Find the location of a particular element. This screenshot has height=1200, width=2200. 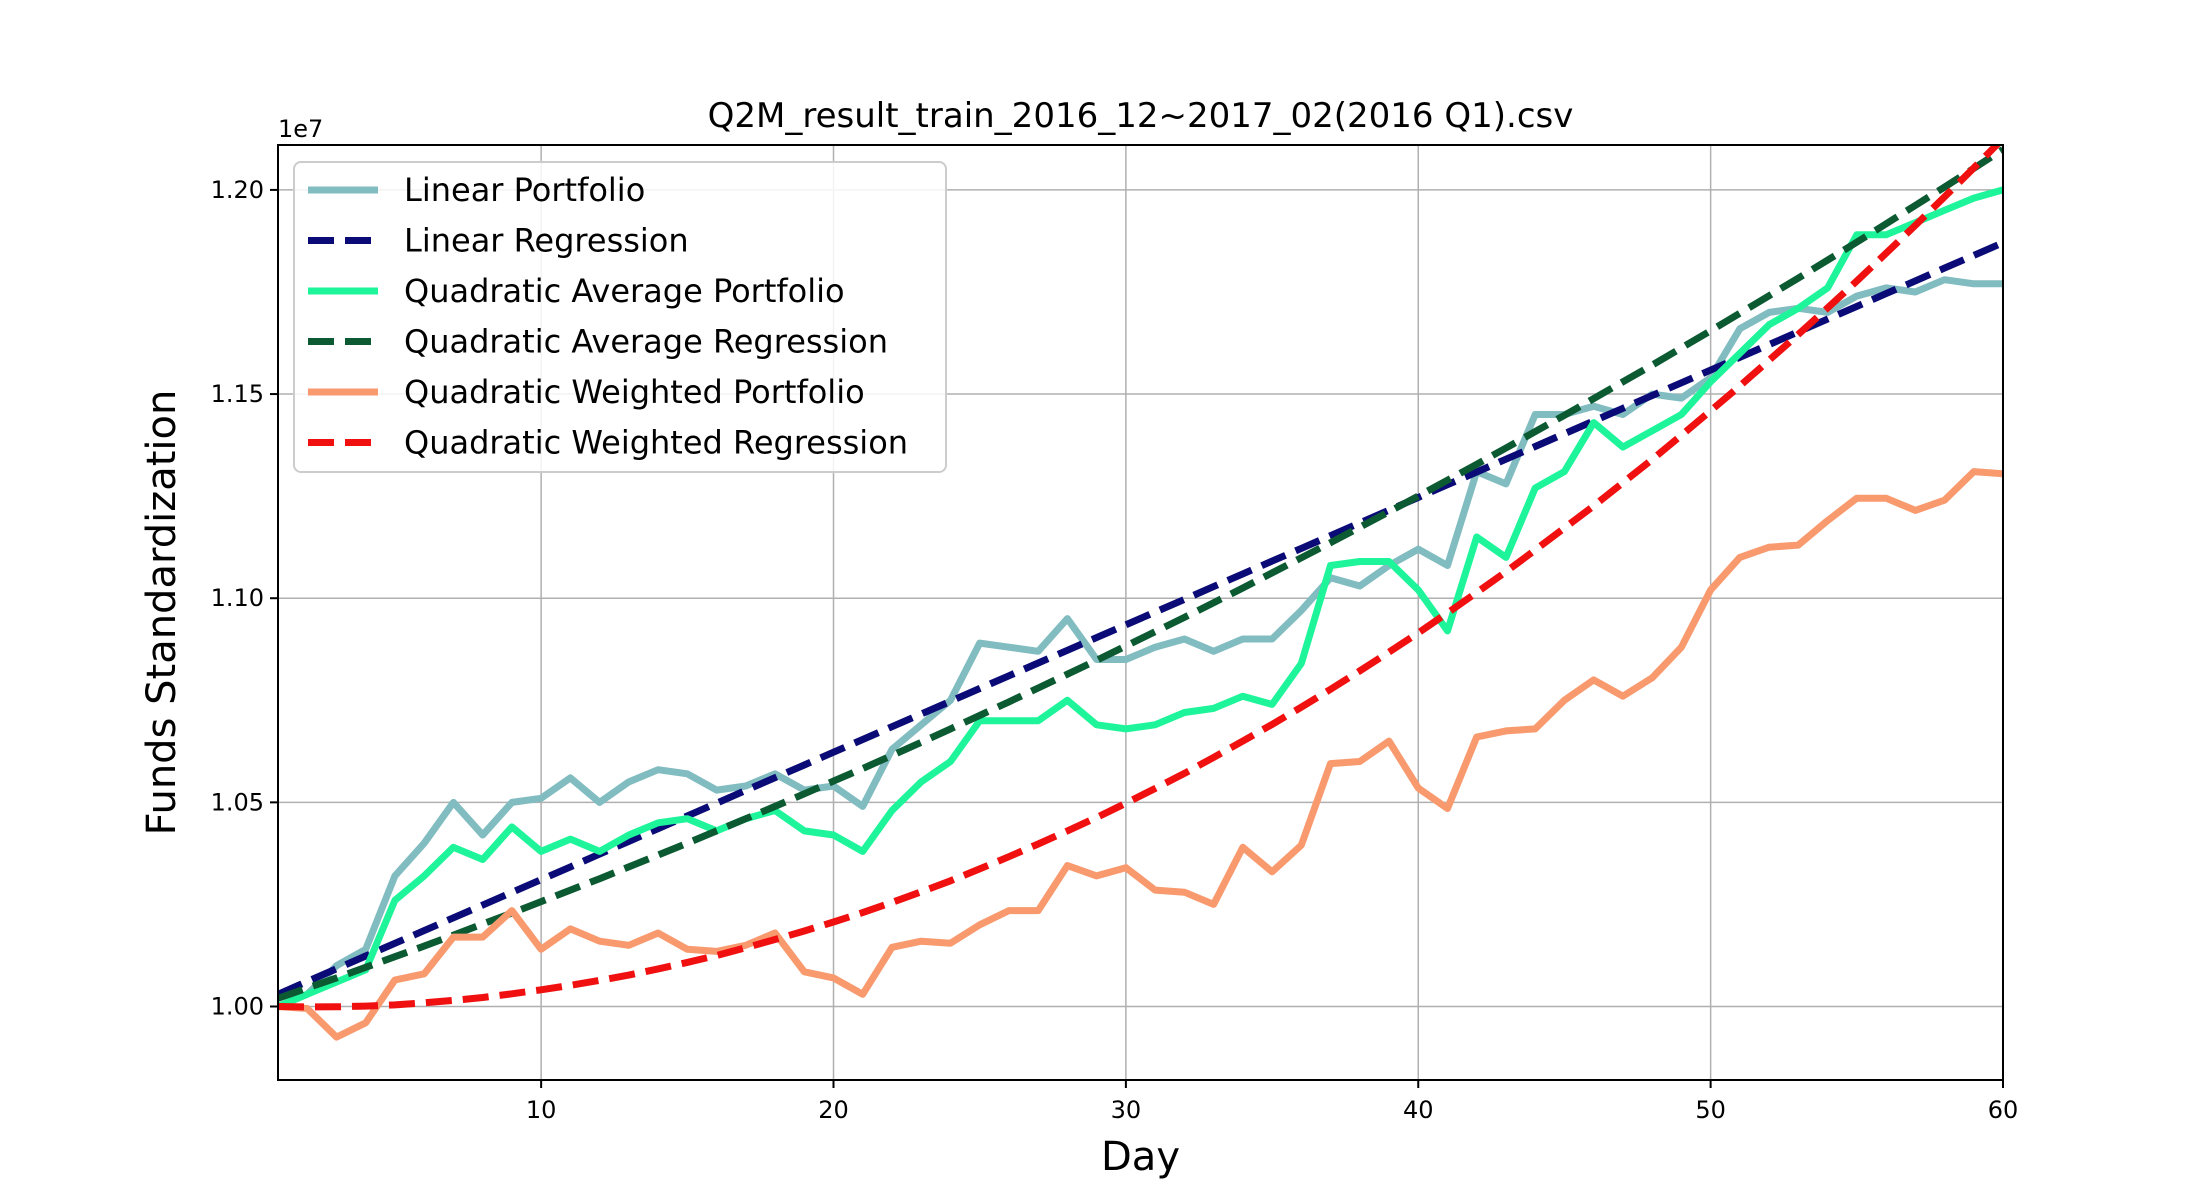

x-tick-label: 40 is located at coordinates (1418, 1110).